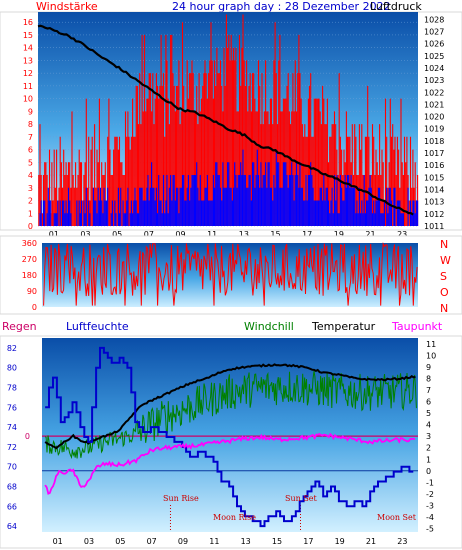 The height and width of the screenshot is (550, 462). I want to click on direction-tick-label: 360, so click(29, 243).